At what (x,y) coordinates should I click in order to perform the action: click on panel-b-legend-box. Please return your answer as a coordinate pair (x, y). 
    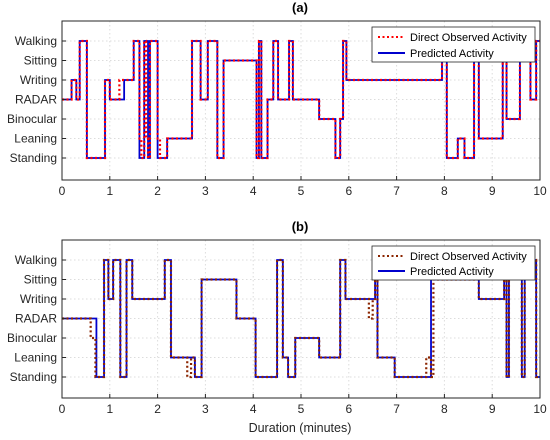
    Looking at the image, I should click on (453, 263).